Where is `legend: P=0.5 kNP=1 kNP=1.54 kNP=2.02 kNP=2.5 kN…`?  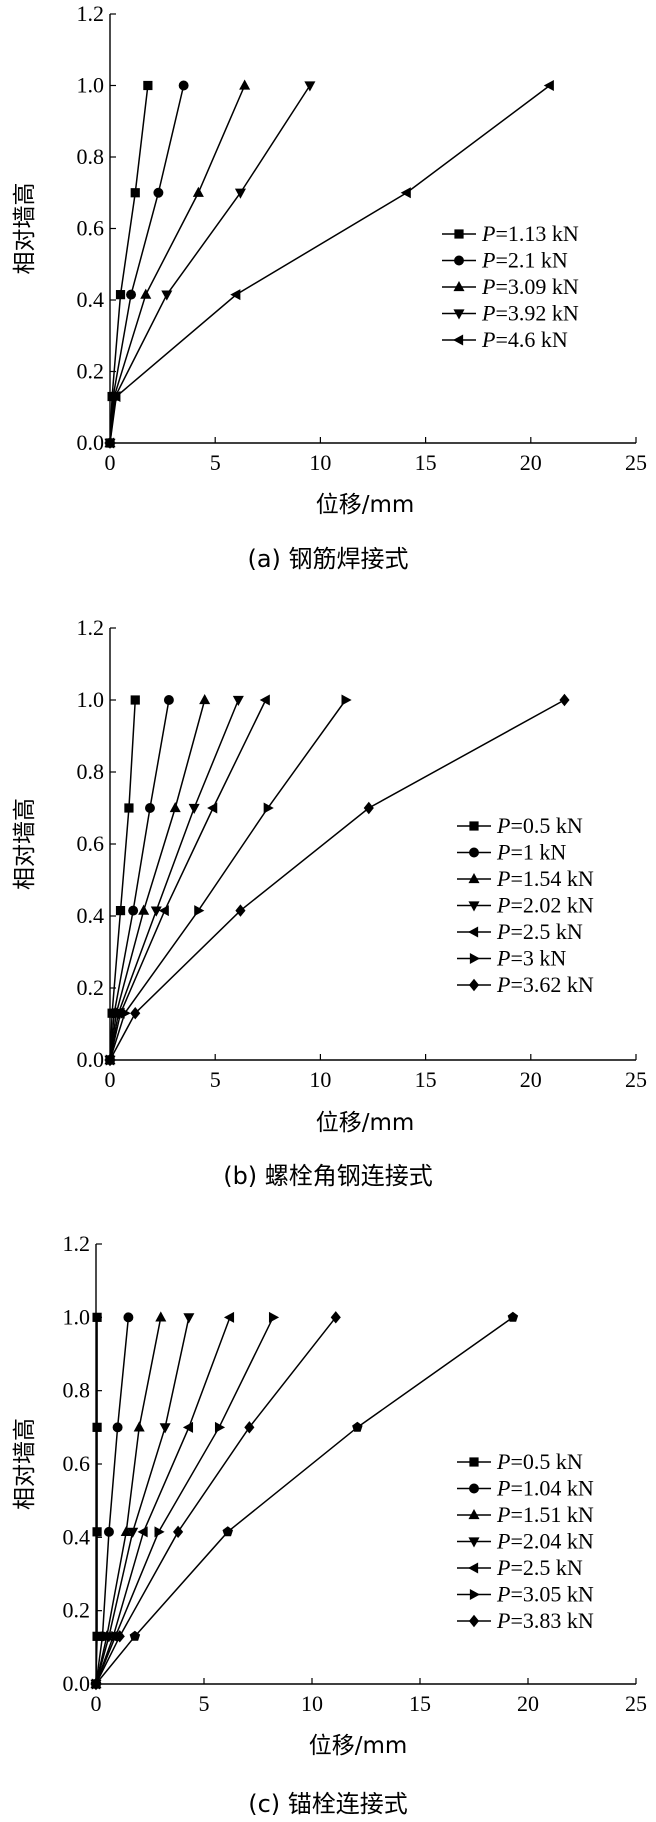 legend: P=0.5 kNP=1 kNP=1.54 kNP=2.02 kNP=2.5 kN… is located at coordinates (525, 905).